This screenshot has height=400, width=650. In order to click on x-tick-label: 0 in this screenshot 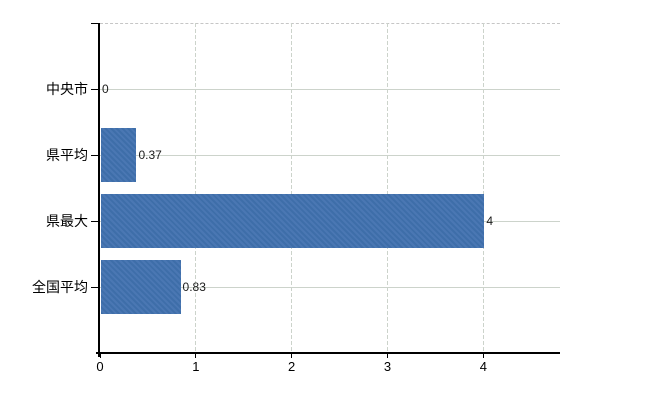, I will do `click(100, 366)`.